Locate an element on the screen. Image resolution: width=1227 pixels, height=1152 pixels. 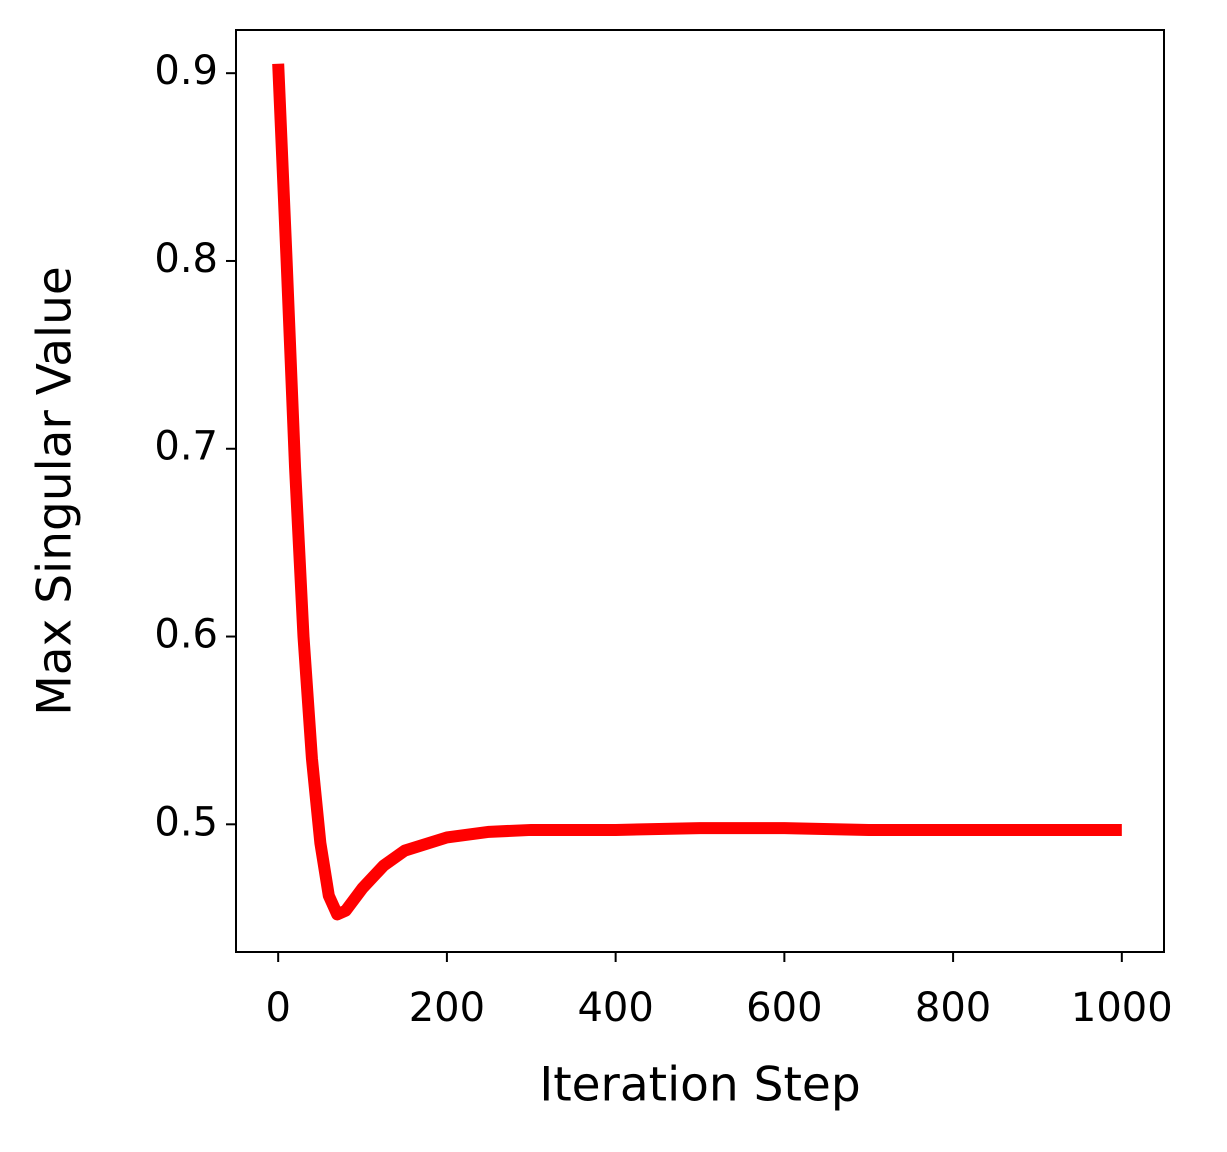
x-tick-label: 400 is located at coordinates (615, 1008).